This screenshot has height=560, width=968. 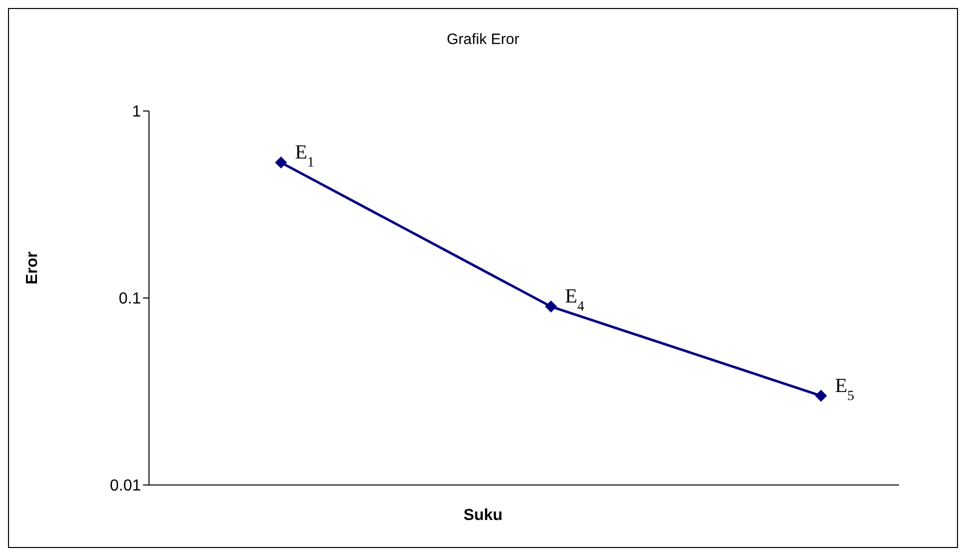 I want to click on annotation: E$_{5}$, so click(x=844, y=389).